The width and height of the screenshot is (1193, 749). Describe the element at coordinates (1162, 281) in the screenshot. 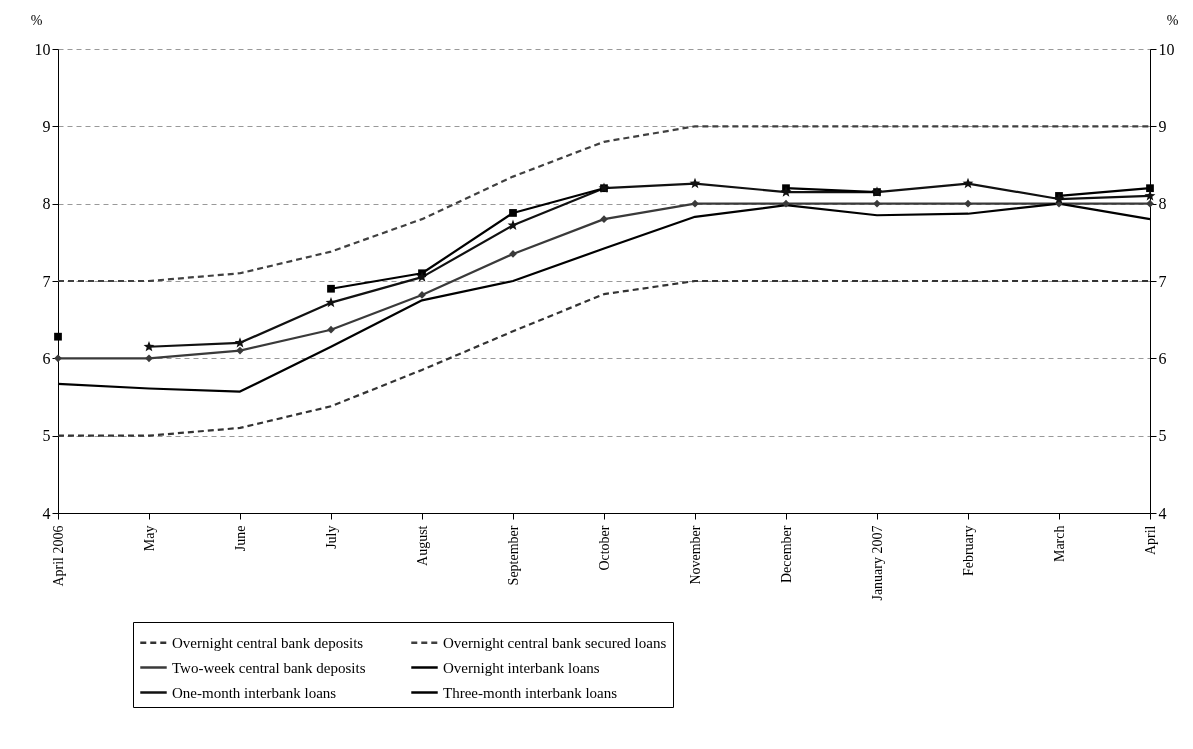

I see `y2-tick-label: 7` at that location.